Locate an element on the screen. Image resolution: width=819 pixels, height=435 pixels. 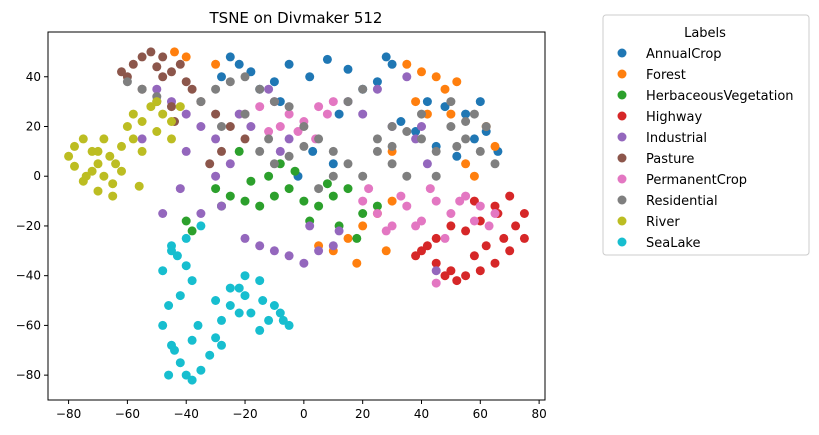
x-tick-label: 0 is located at coordinates (304, 414).